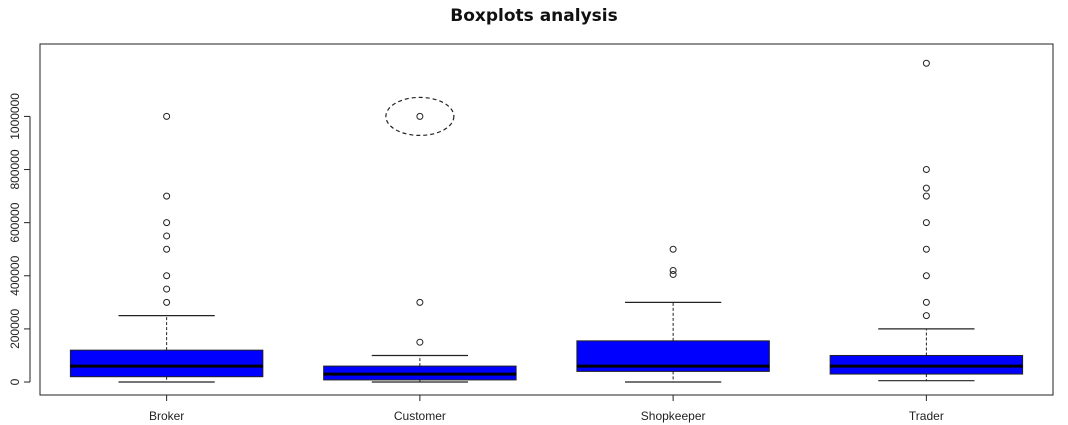 The height and width of the screenshot is (425, 1068). Describe the element at coordinates (673, 416) in the screenshot. I see `x-tick-label: Shopkeeper` at that location.